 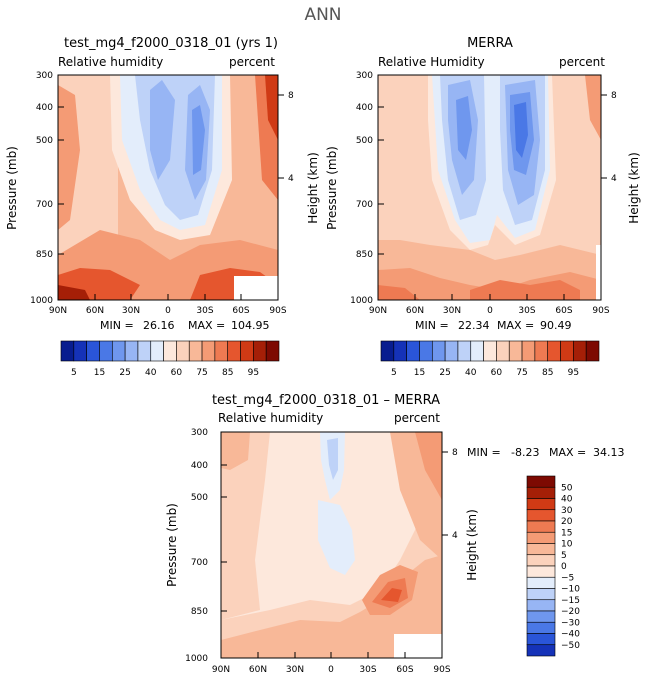 What do you see at coordinates (570, 612) in the screenshot?
I see `colorbar-label: −20` at bounding box center [570, 612].